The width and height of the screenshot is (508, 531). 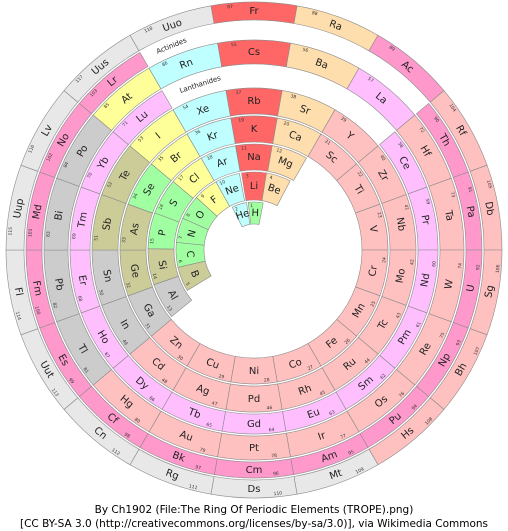 I want to click on atomic-number: 115, so click(x=10, y=231).